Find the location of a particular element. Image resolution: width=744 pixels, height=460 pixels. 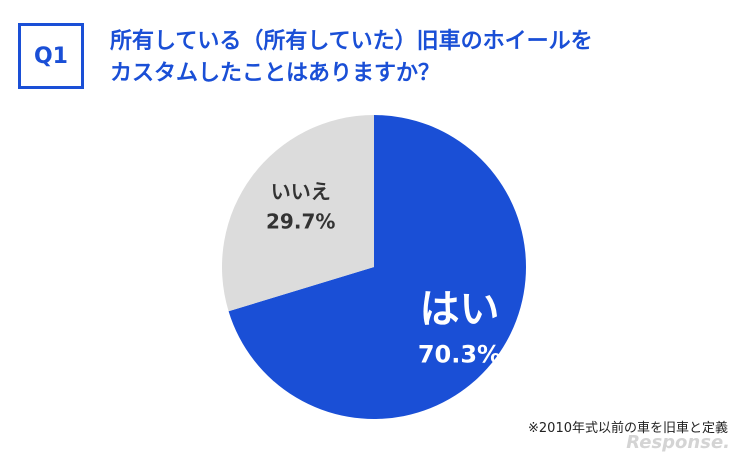

slice-label-0: はい is located at coordinates (459, 309).